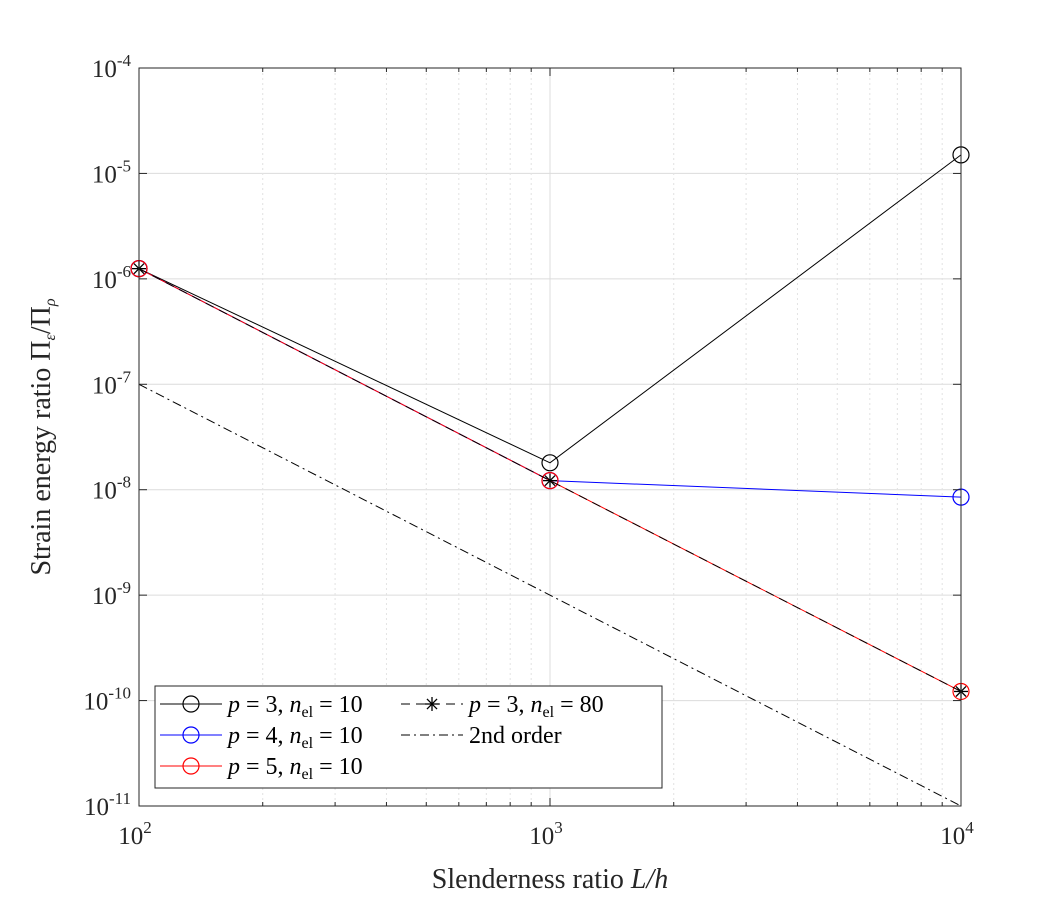 The image size is (1063, 906). Describe the element at coordinates (107, 700) in the screenshot. I see `y-tick-label: 10⁻¹⁰` at that location.